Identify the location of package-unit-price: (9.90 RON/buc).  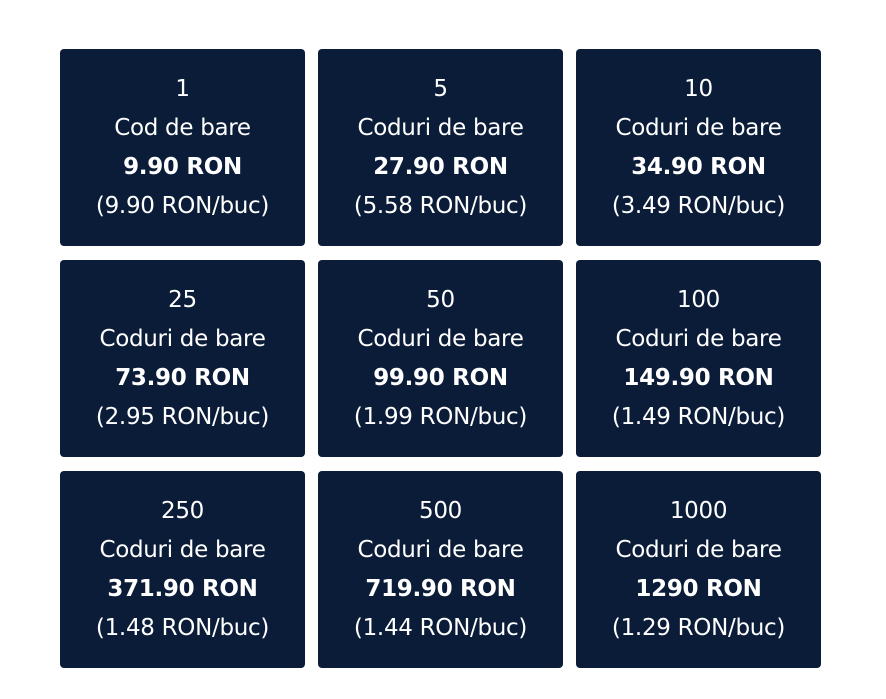
(182, 205).